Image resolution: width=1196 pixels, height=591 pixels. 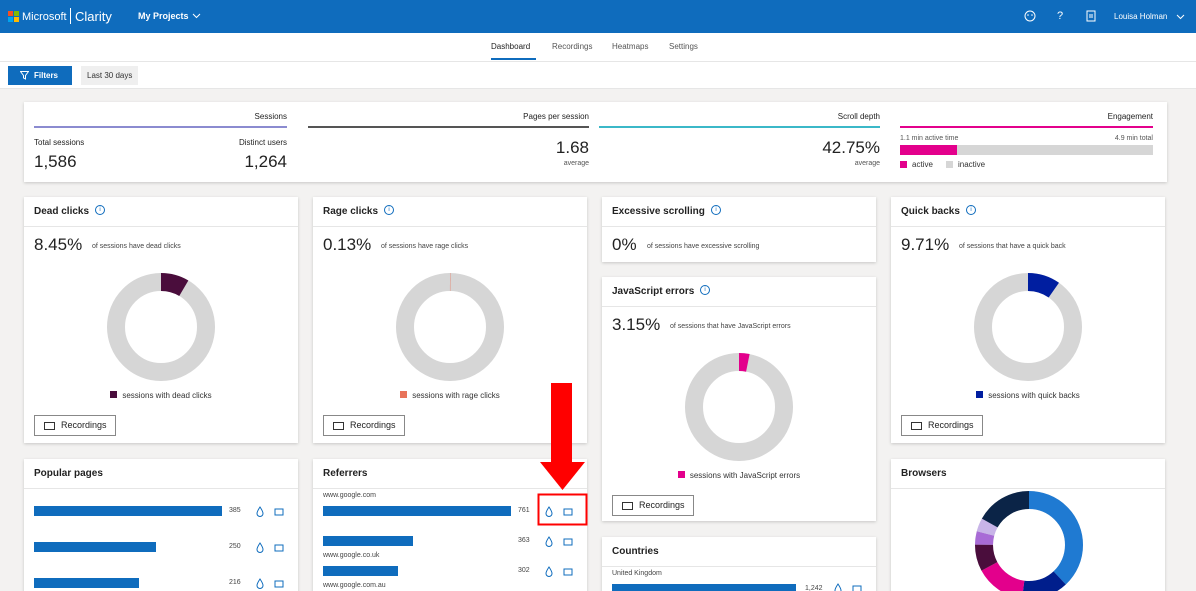 I want to click on card: Countries United Kingdom 1,242, so click(x=739, y=564).